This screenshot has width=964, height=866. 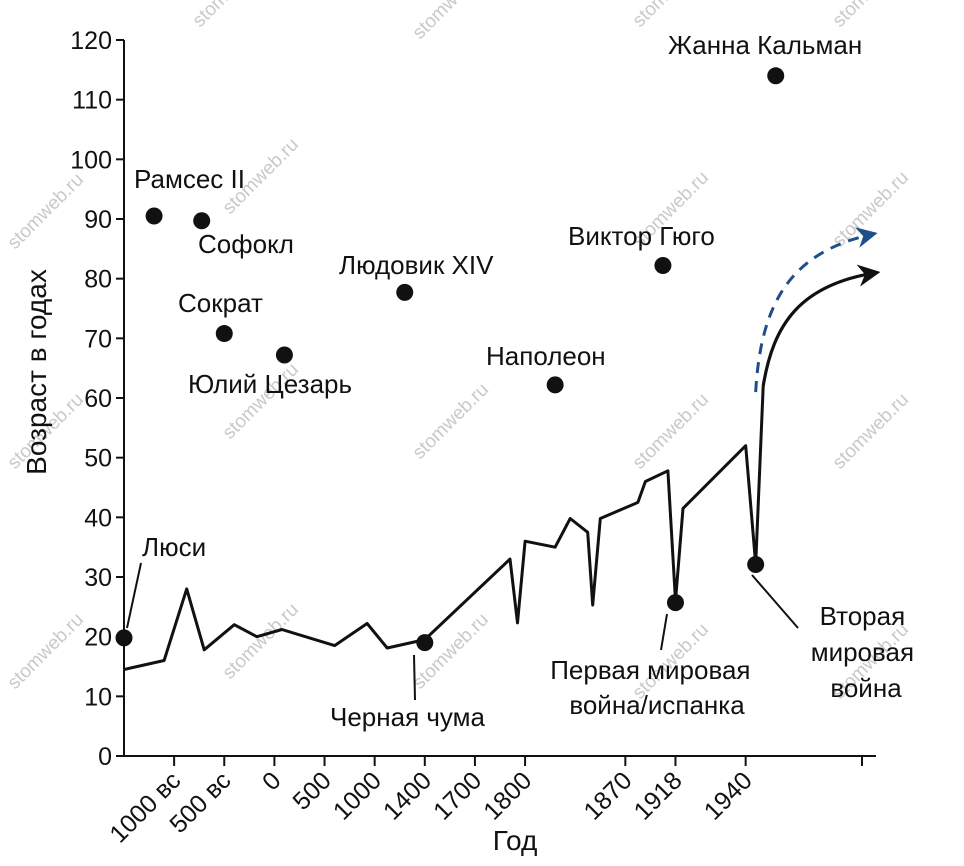 I want to click on y-tick-label: 110, so click(x=92, y=101).